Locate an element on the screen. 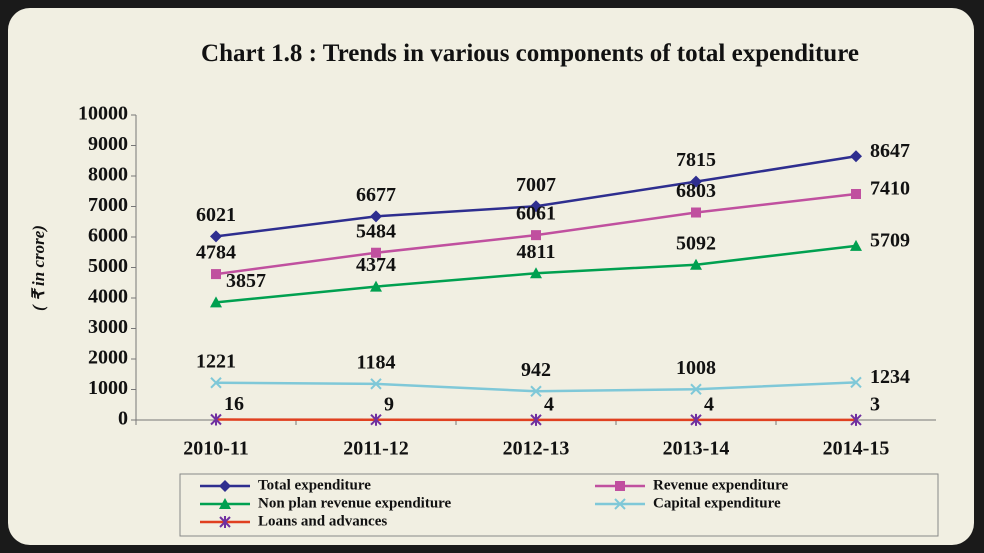  data-label: 6803 is located at coordinates (696, 191).